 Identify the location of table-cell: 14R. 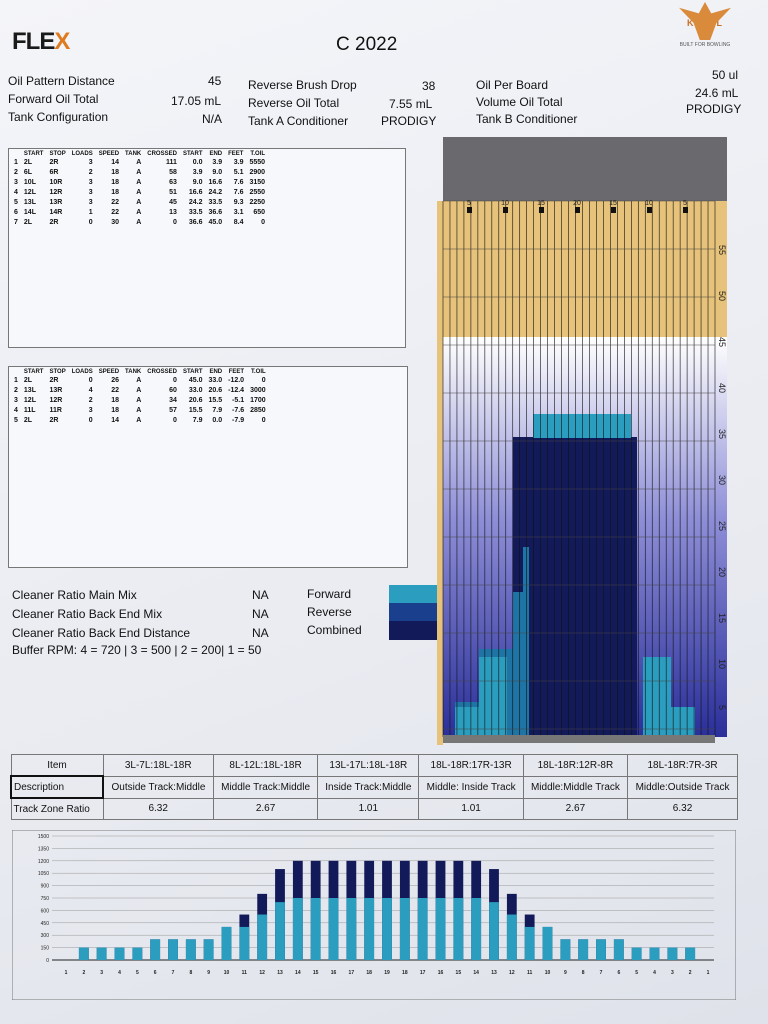
(56, 212).